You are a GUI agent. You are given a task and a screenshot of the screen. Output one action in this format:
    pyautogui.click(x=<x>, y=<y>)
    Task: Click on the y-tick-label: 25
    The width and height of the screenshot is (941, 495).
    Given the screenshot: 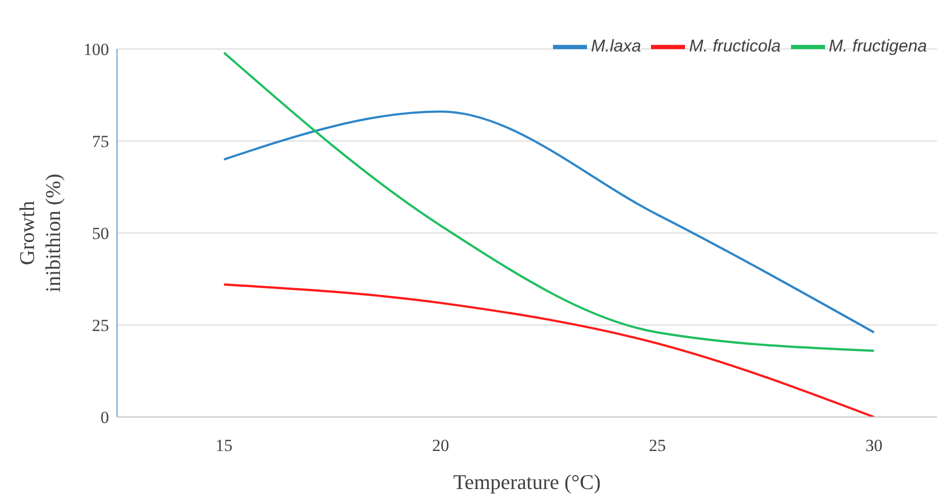 What is the action you would take?
    pyautogui.click(x=100, y=326)
    